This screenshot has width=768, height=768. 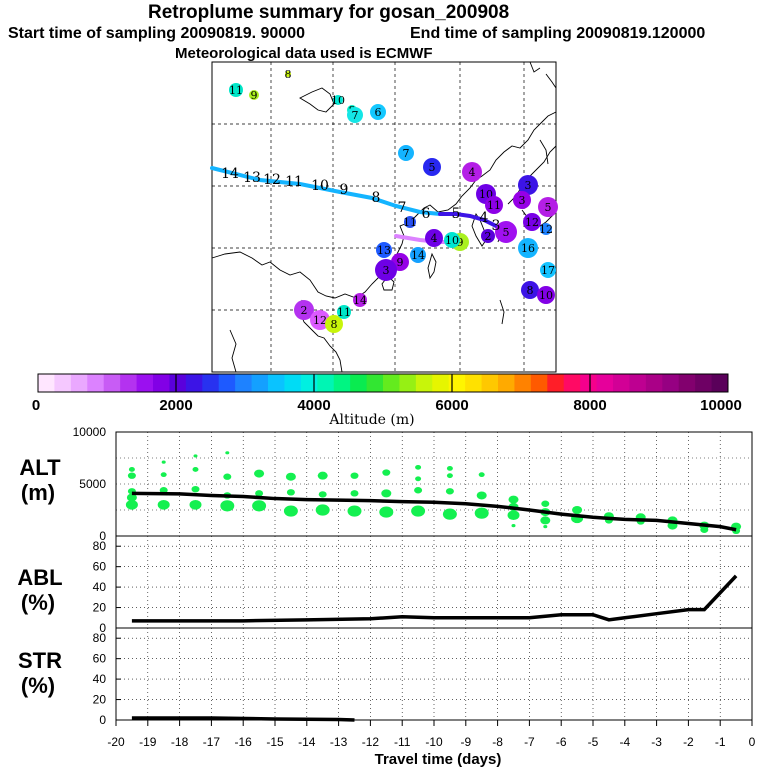 What do you see at coordinates (344, 190) in the screenshot?
I see `track-day-label: 9` at bounding box center [344, 190].